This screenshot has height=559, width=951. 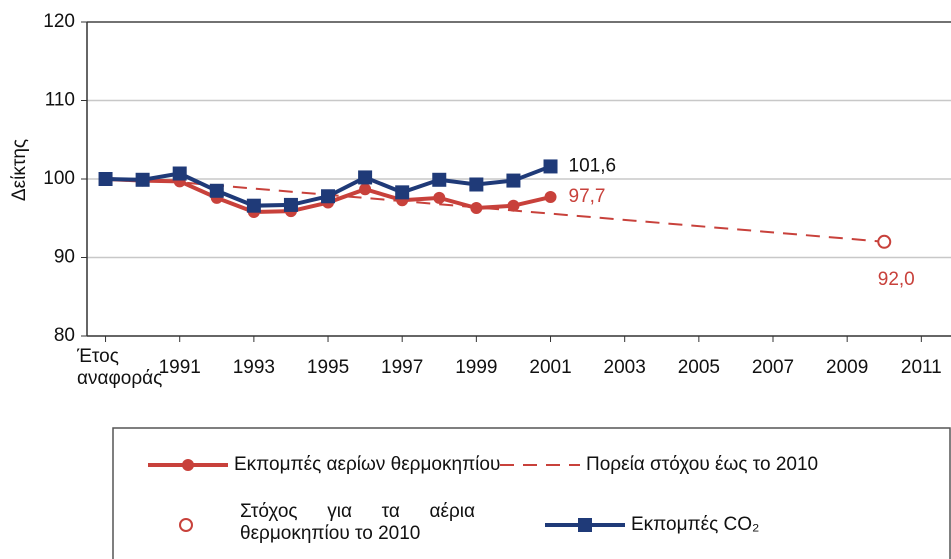 What do you see at coordinates (64, 335) in the screenshot?
I see `y-tick-label: 80` at bounding box center [64, 335].